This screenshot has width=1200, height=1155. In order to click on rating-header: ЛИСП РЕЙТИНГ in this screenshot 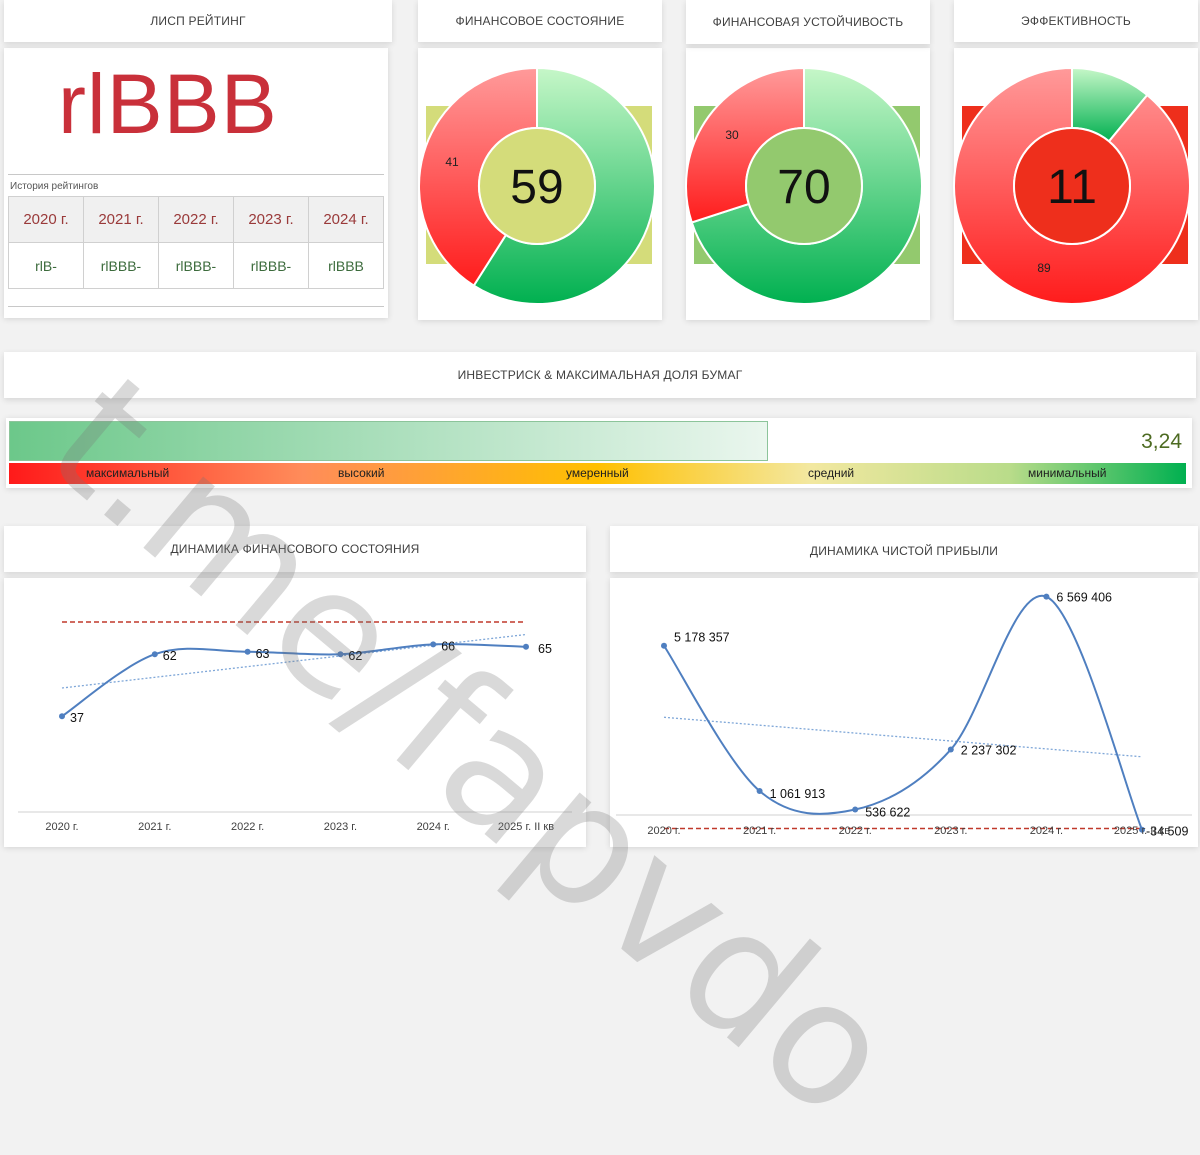, I will do `click(198, 21)`.